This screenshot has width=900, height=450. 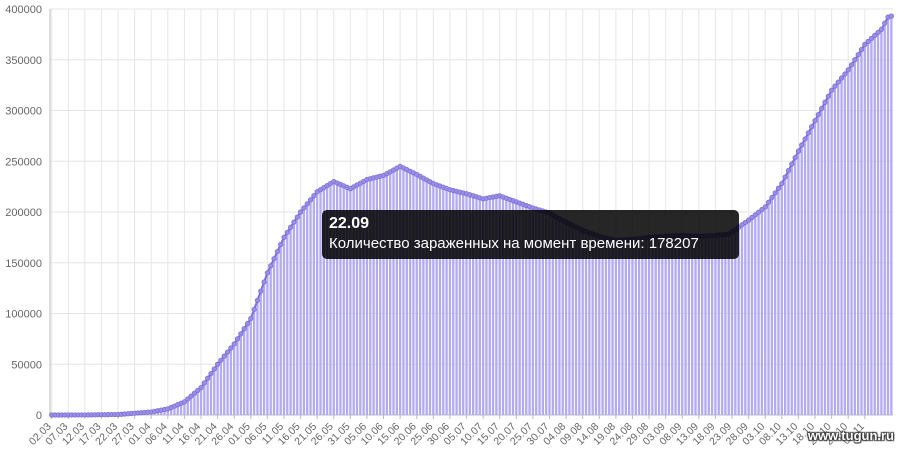 What do you see at coordinates (314, 196) in the screenshot?
I see `point-20.05` at bounding box center [314, 196].